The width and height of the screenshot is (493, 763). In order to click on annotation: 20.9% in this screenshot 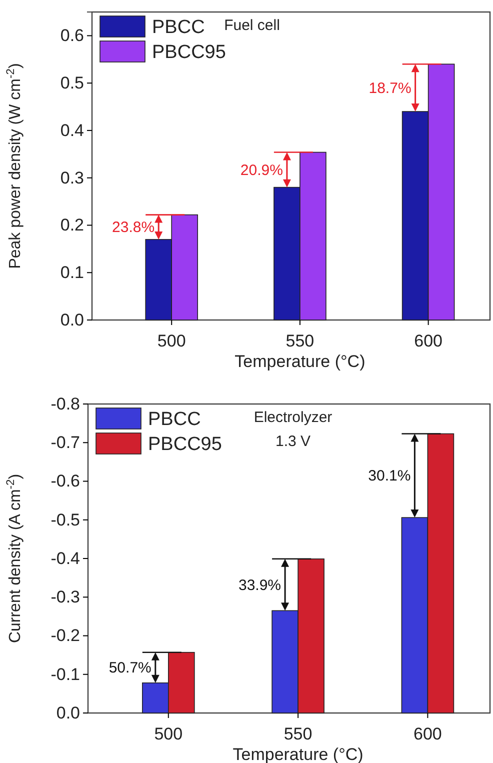, I will do `click(261, 170)`.